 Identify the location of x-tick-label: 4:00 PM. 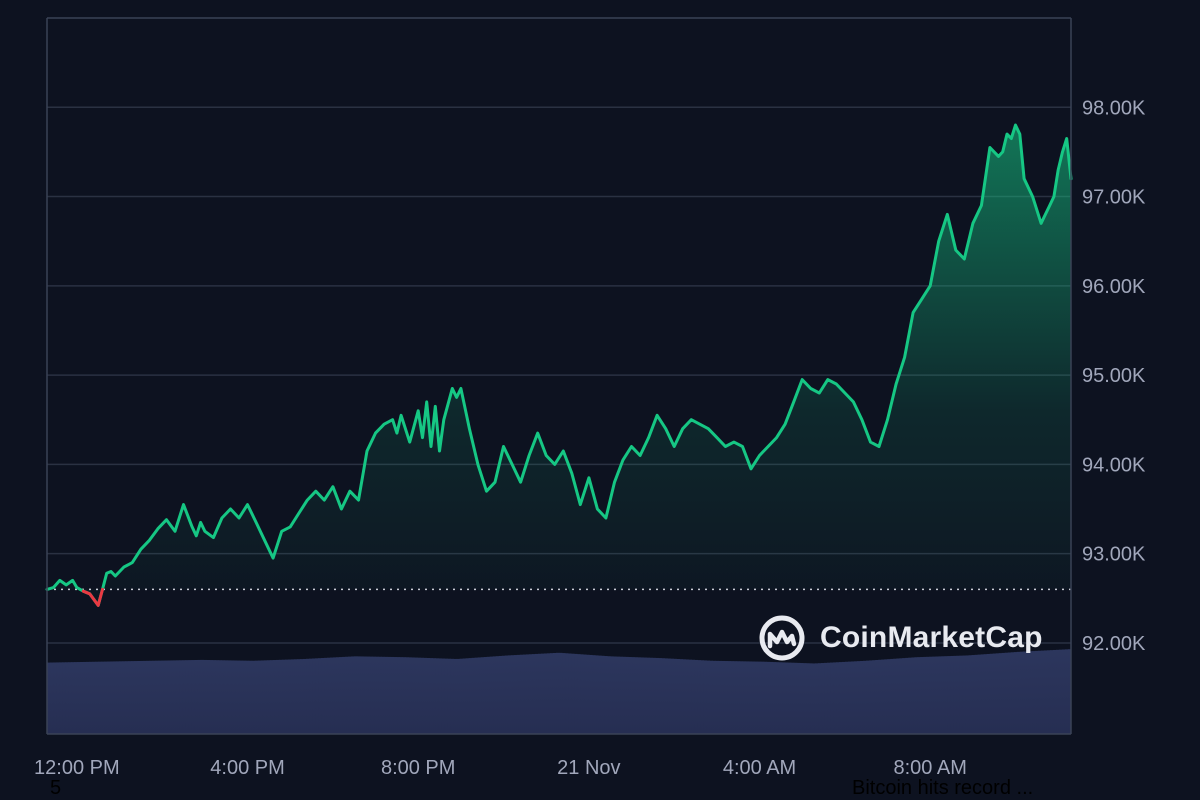
(247, 768).